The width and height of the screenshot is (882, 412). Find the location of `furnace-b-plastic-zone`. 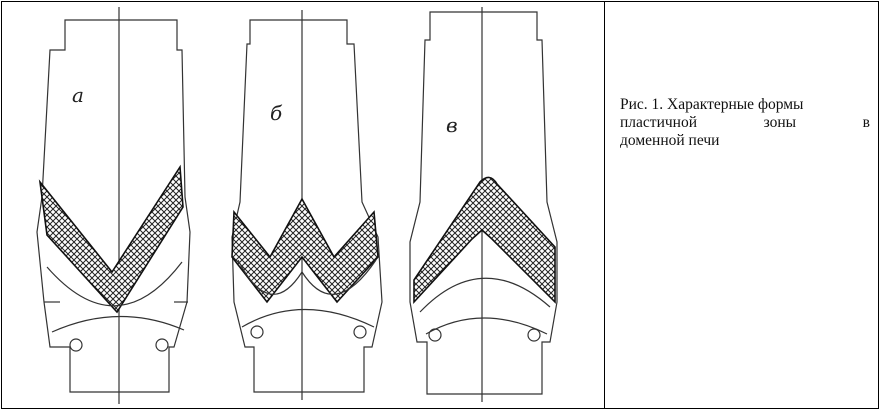

furnace-b-plastic-zone is located at coordinates (305, 250).